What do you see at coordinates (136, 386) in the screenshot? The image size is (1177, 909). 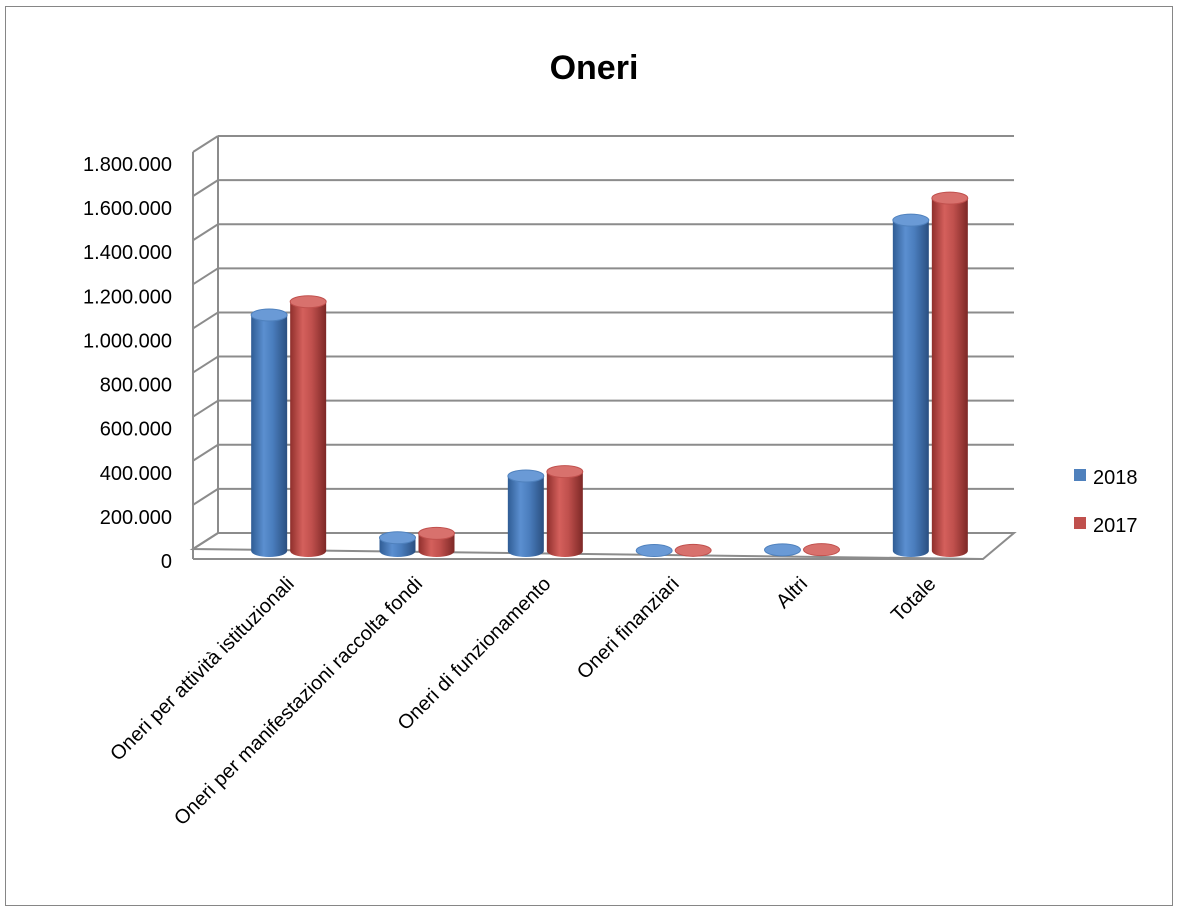 I see `y-tick-label: 800.000` at bounding box center [136, 386].